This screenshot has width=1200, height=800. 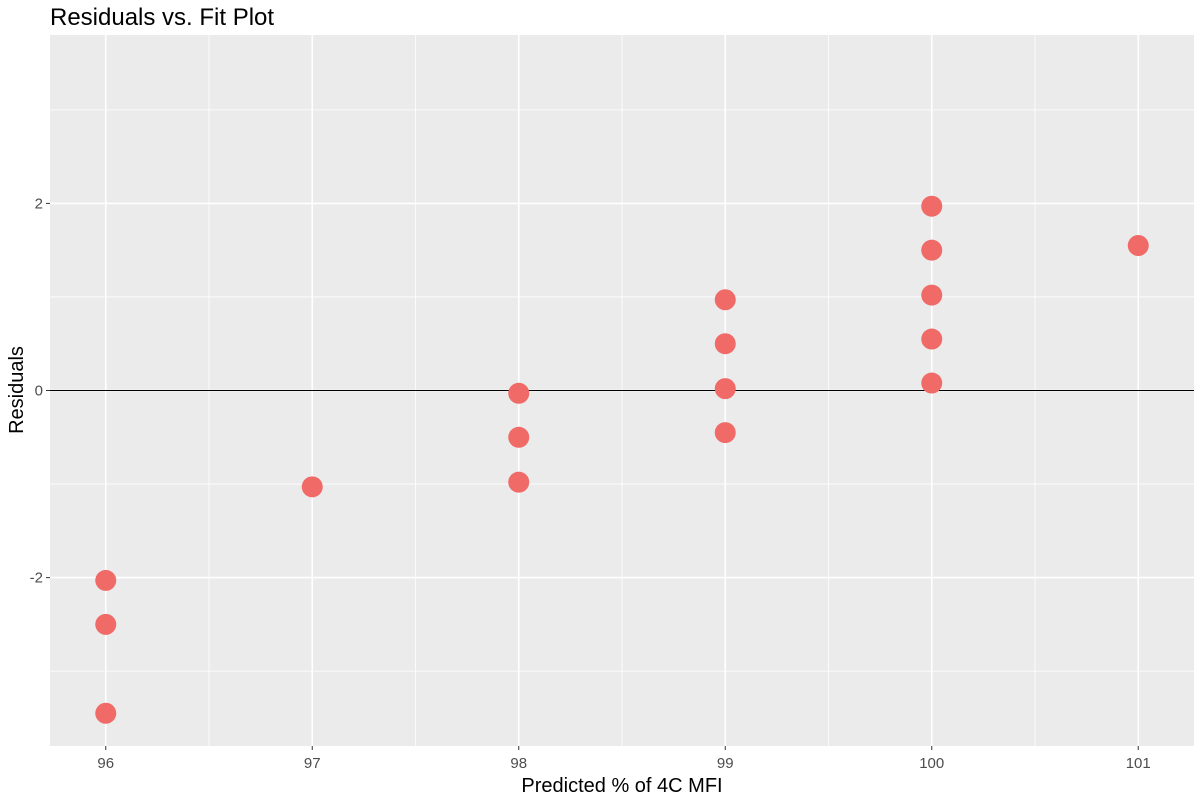 I want to click on y-tick-label: -2, so click(x=36, y=578).